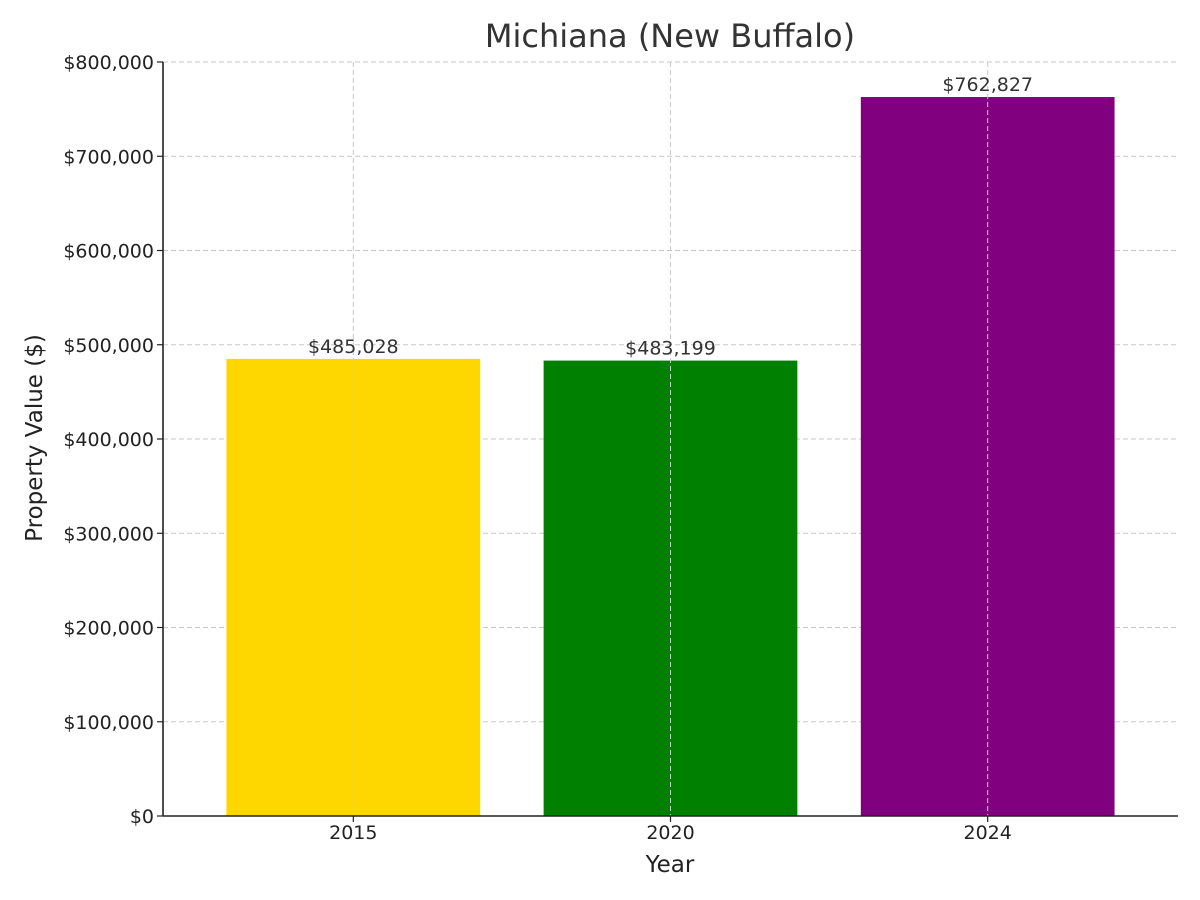 This screenshot has height=900, width=1200. Describe the element at coordinates (670, 588) in the screenshot. I see `bar-2020` at that location.